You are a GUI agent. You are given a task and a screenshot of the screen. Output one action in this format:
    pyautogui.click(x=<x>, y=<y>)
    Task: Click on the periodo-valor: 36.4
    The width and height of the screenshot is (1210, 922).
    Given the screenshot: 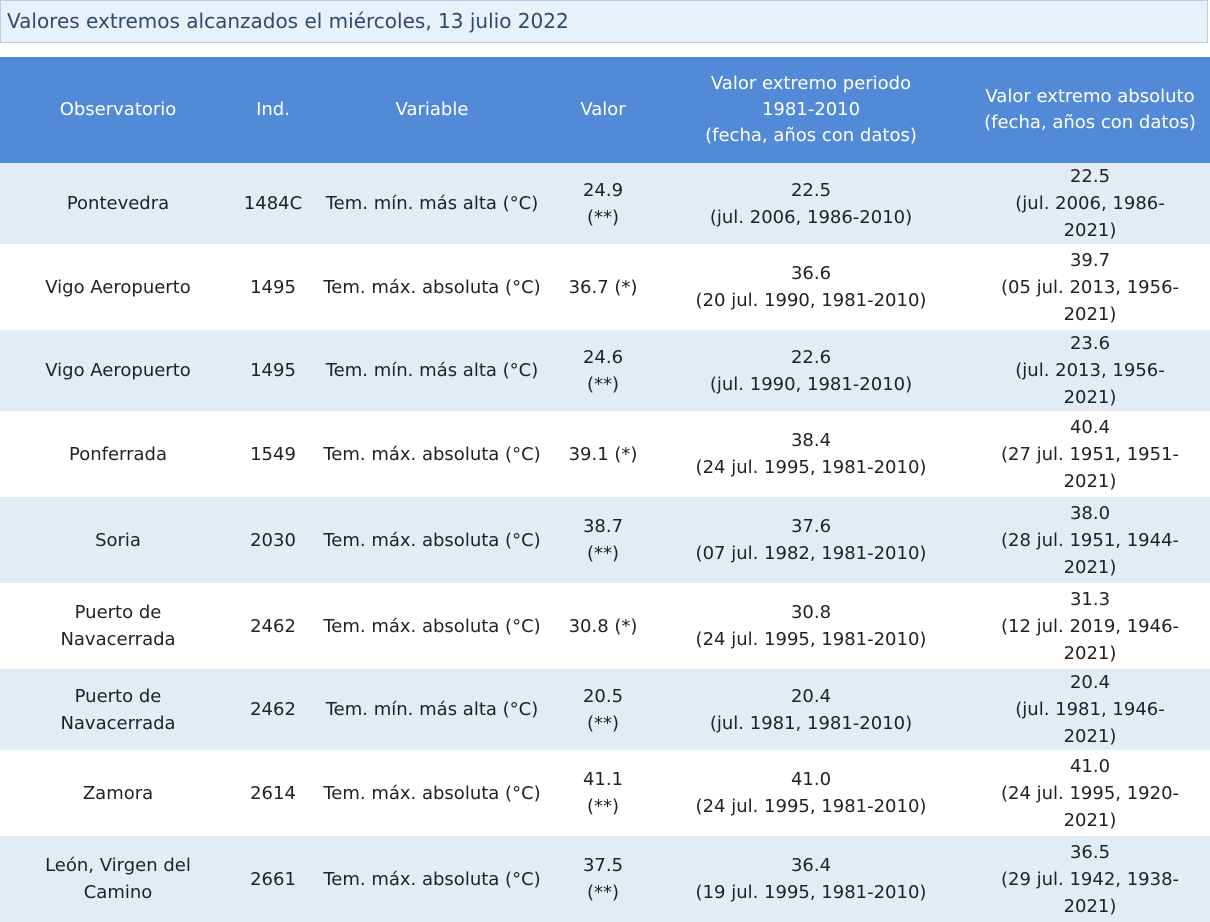 What is the action you would take?
    pyautogui.click(x=811, y=865)
    